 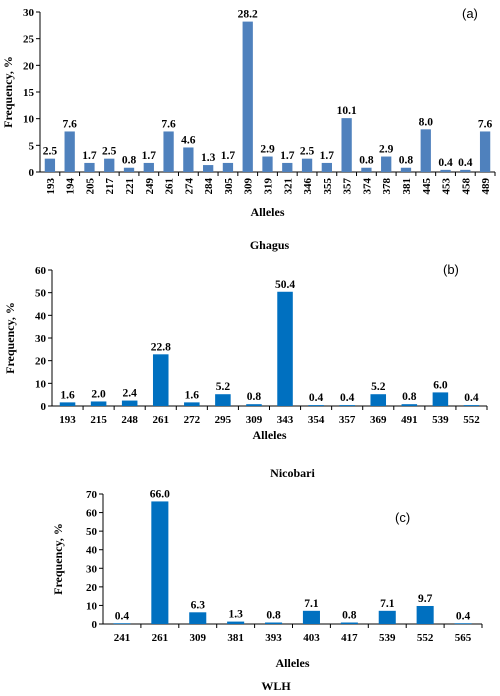 I want to click on data-label: 1.6, so click(x=67, y=395).